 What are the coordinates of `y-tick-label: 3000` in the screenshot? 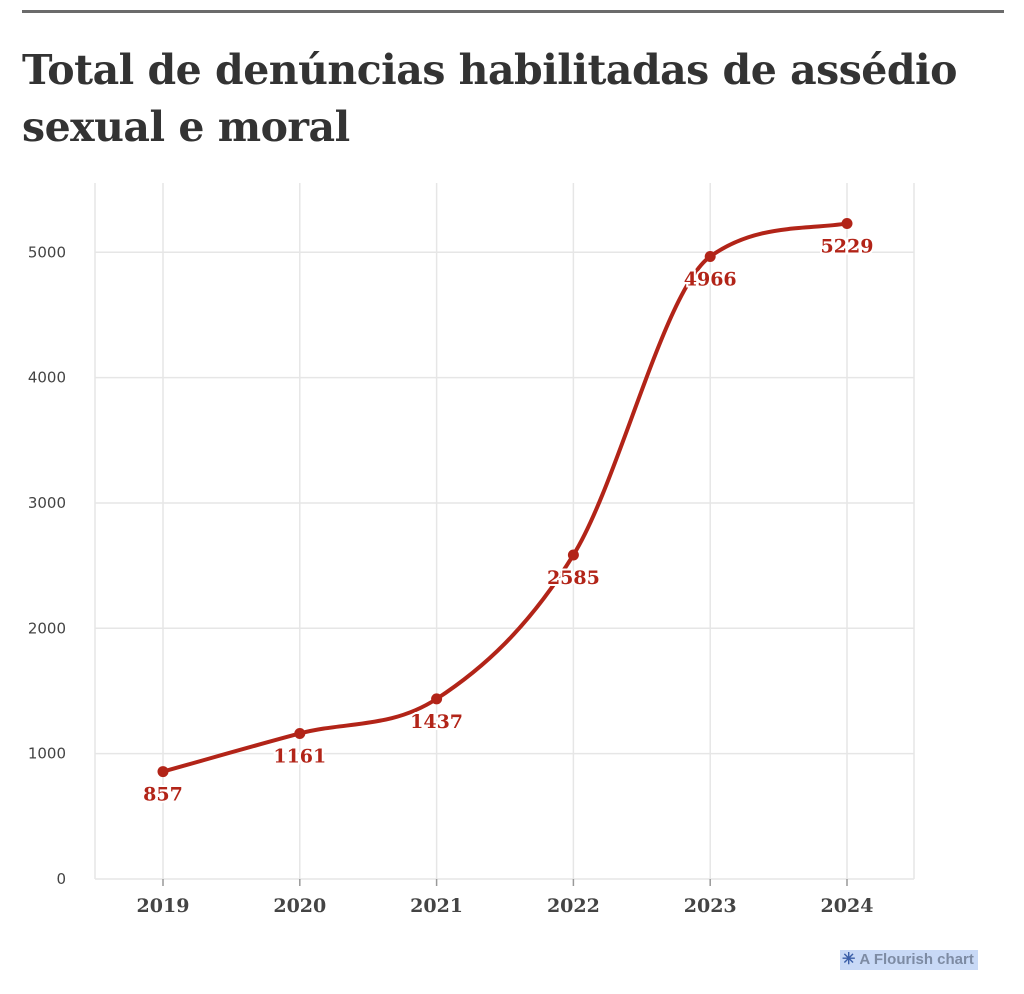 It's located at (47, 503).